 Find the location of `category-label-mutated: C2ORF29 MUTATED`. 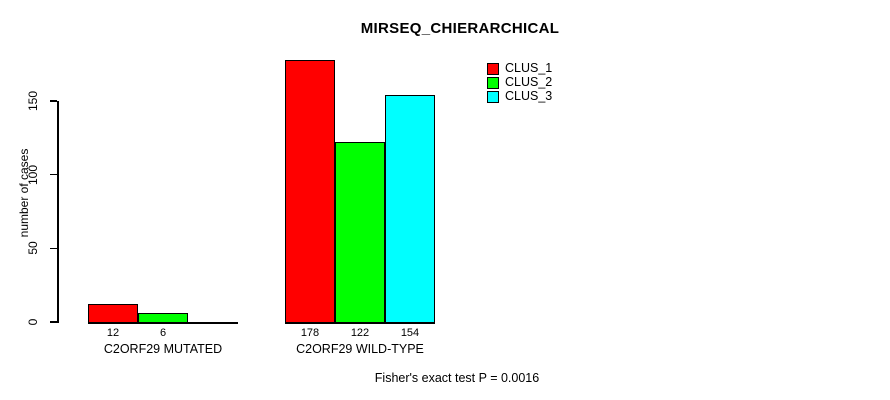

category-label-mutated: C2ORF29 MUTATED is located at coordinates (163, 349).